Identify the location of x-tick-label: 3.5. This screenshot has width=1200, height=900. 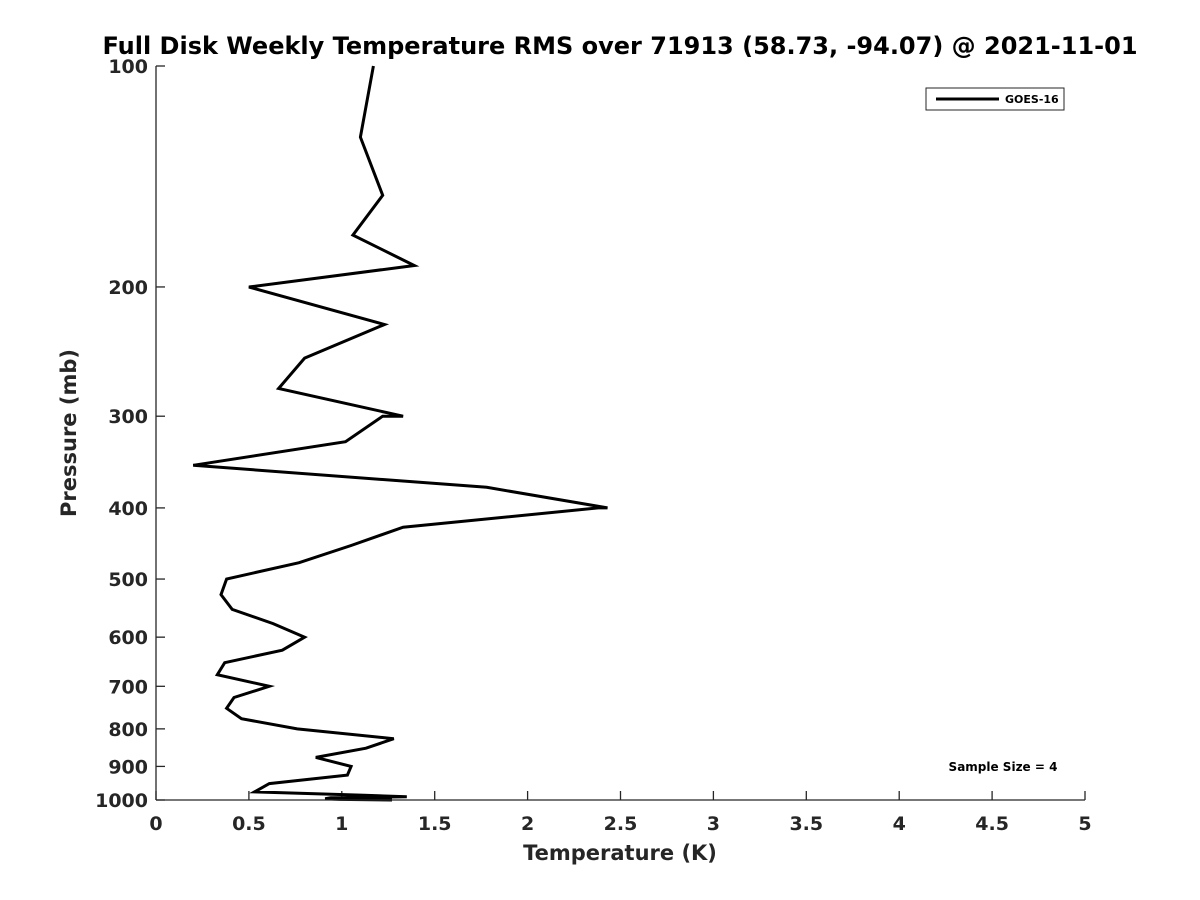
(806, 824).